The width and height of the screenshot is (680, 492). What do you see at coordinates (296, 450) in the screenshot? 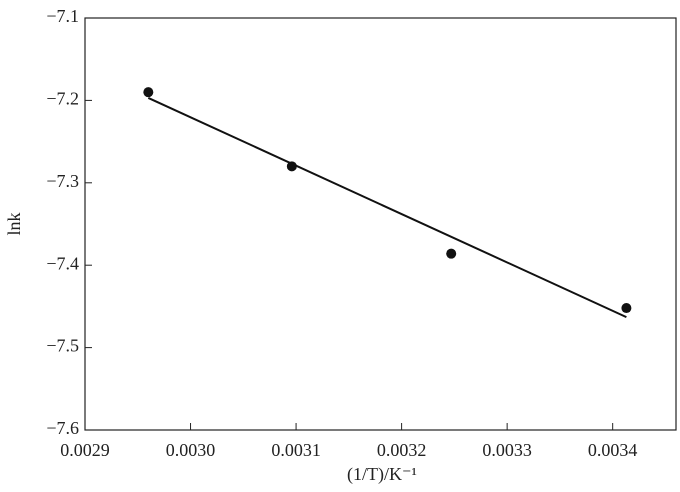
I see `x-tick-label: 0.0031` at bounding box center [296, 450].